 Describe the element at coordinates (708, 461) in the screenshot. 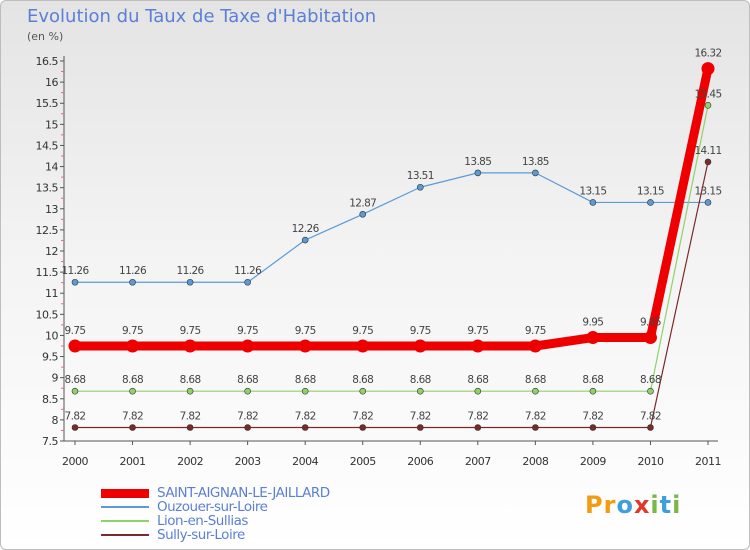

I see `x-tick-label: 2011` at that location.